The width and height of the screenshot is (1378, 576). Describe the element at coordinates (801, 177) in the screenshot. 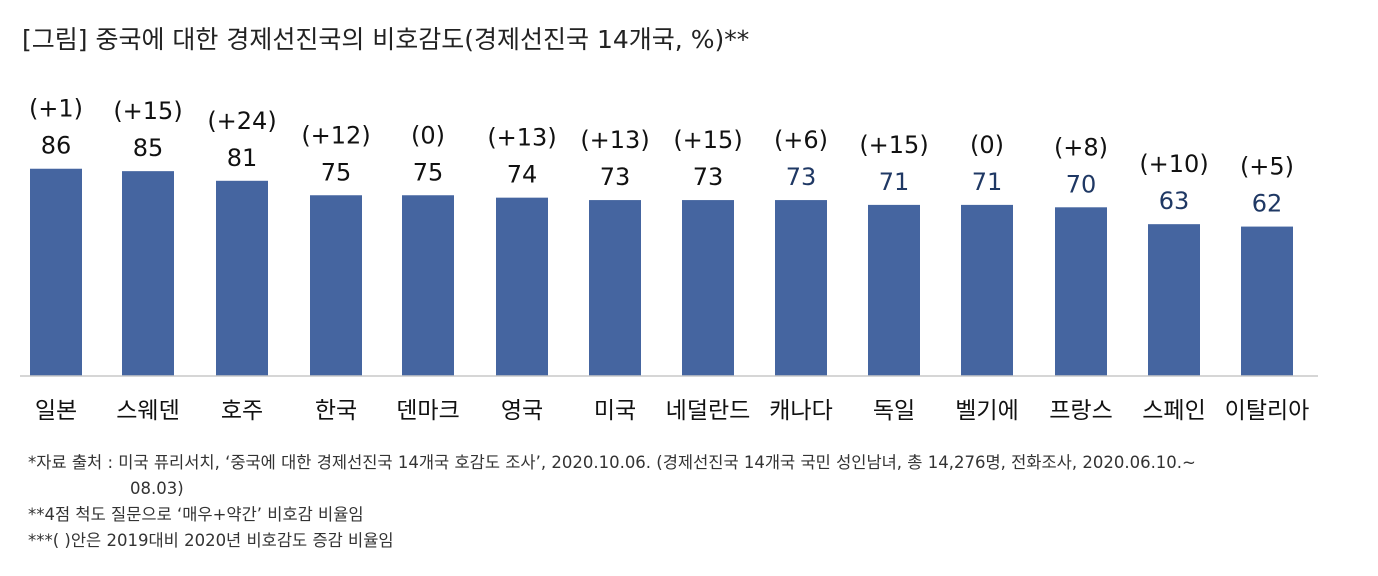

I see `value-label-9: 73` at that location.